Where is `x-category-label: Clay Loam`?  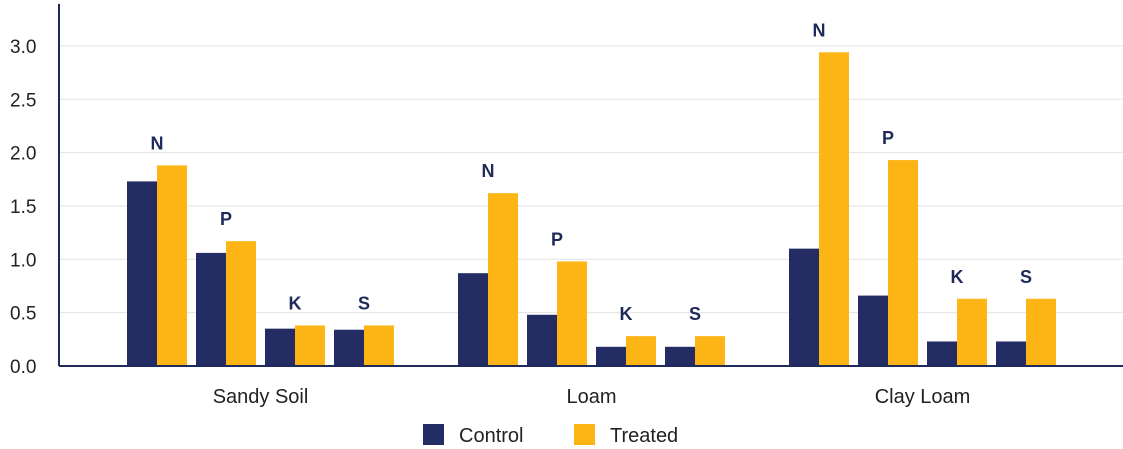
x-category-label: Clay Loam is located at coordinates (923, 397).